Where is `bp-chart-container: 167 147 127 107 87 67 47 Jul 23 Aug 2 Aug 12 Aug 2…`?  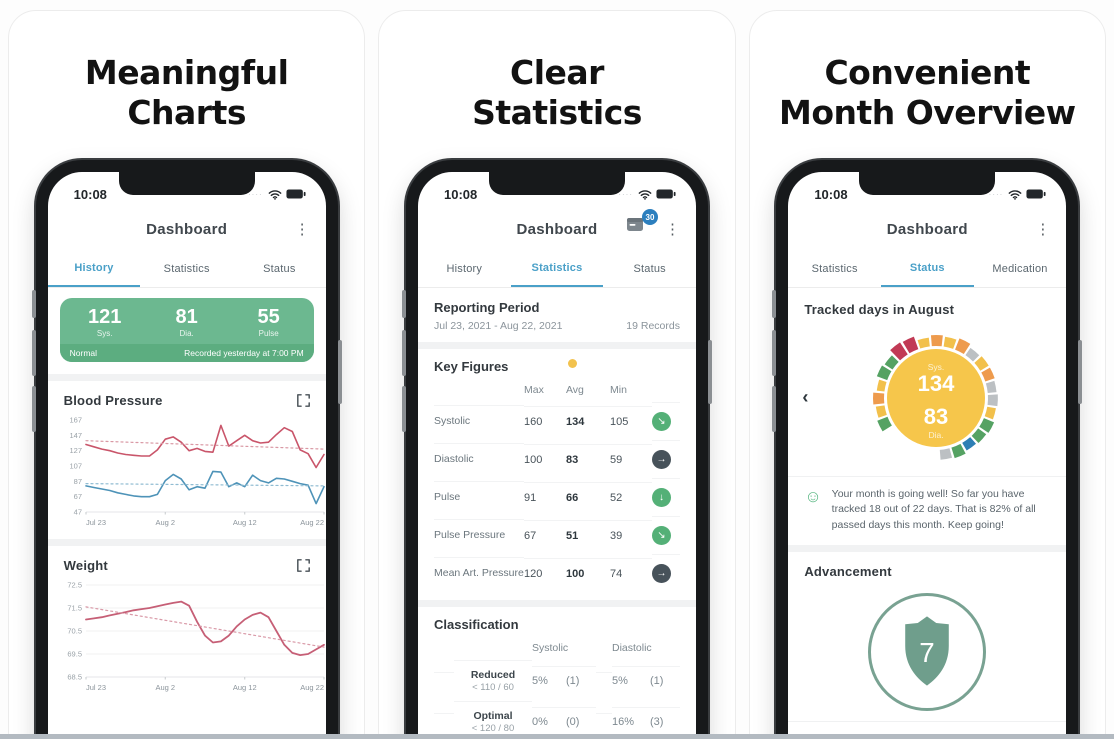 bp-chart-container: 167 147 127 107 87 67 47 Jul 23 Aug 2 Aug 12 Aug 2… is located at coordinates (187, 474).